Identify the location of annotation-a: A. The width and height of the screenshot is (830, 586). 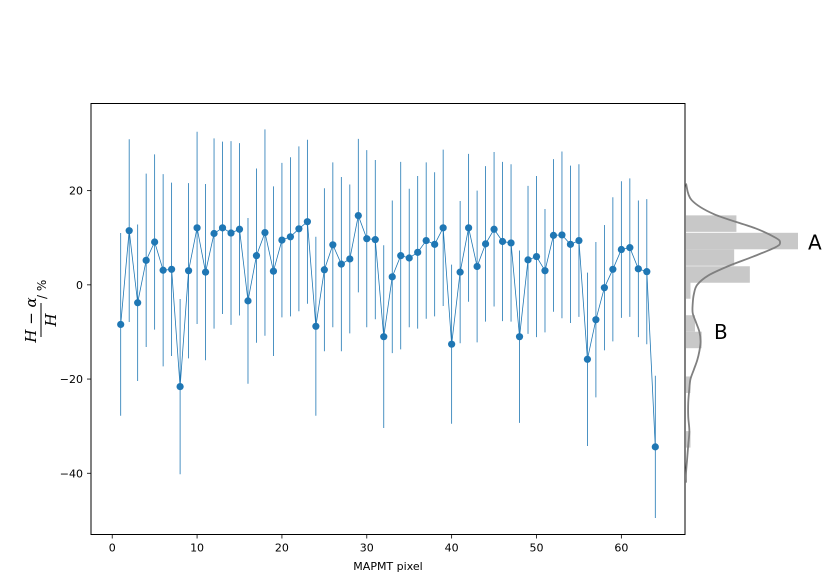
(815, 242).